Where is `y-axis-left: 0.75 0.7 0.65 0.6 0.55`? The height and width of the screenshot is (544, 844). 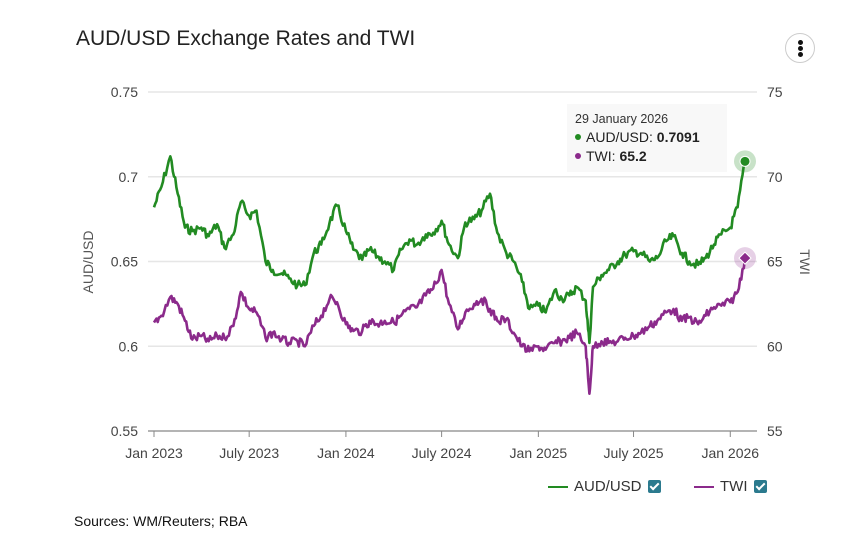 y-axis-left: 0.75 0.7 0.65 0.6 0.55 is located at coordinates (124, 261).